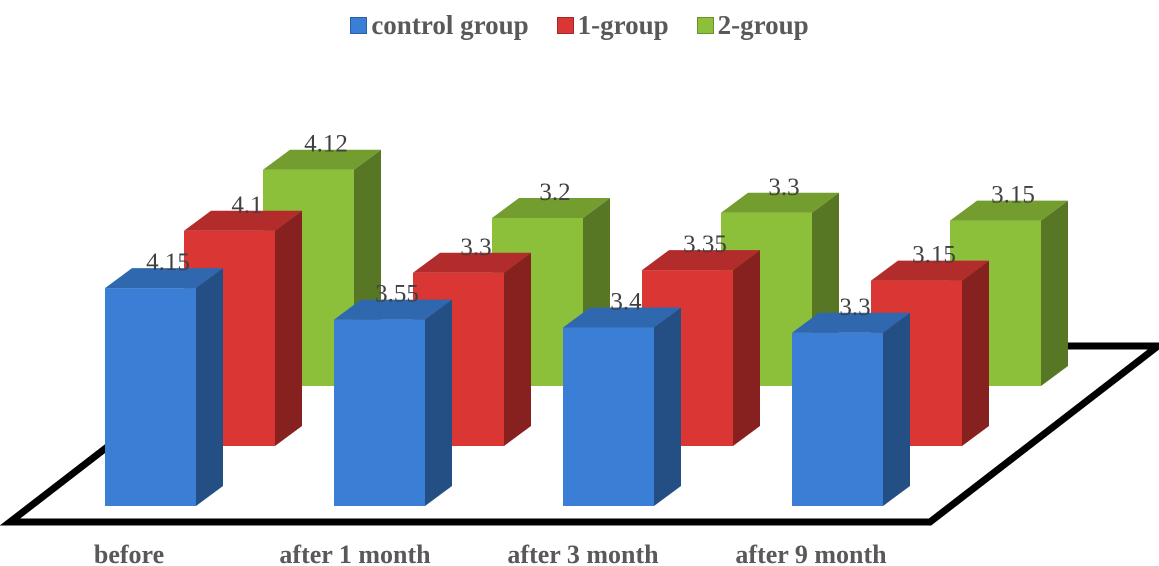 The height and width of the screenshot is (566, 1159). Describe the element at coordinates (129, 553) in the screenshot. I see `category-label-0: before` at that location.